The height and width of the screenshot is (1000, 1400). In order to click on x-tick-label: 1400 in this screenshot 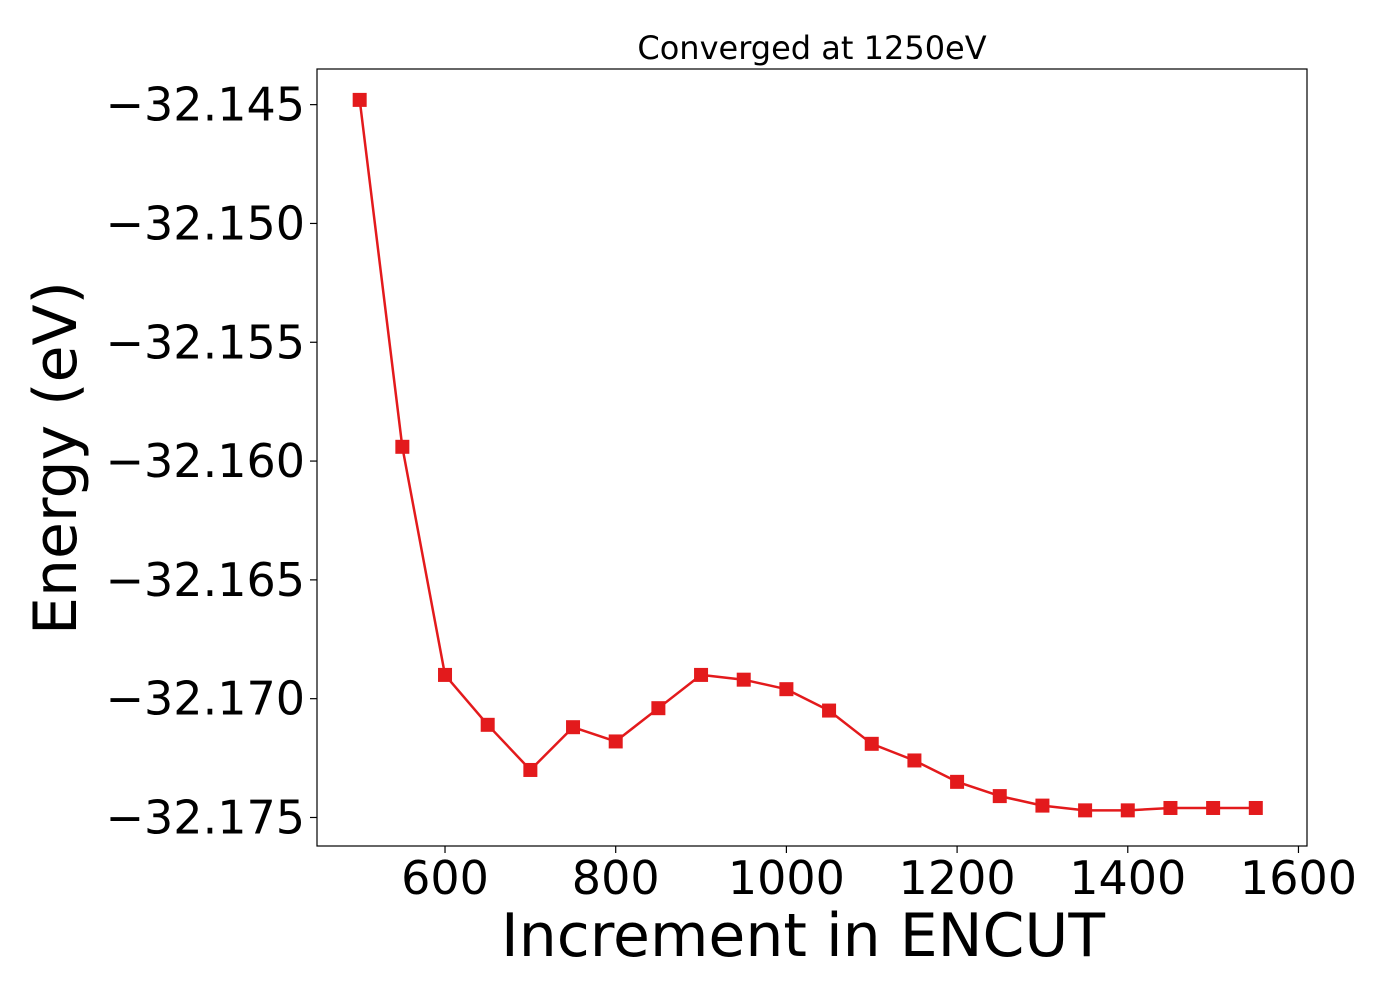, I will do `click(1127, 878)`.